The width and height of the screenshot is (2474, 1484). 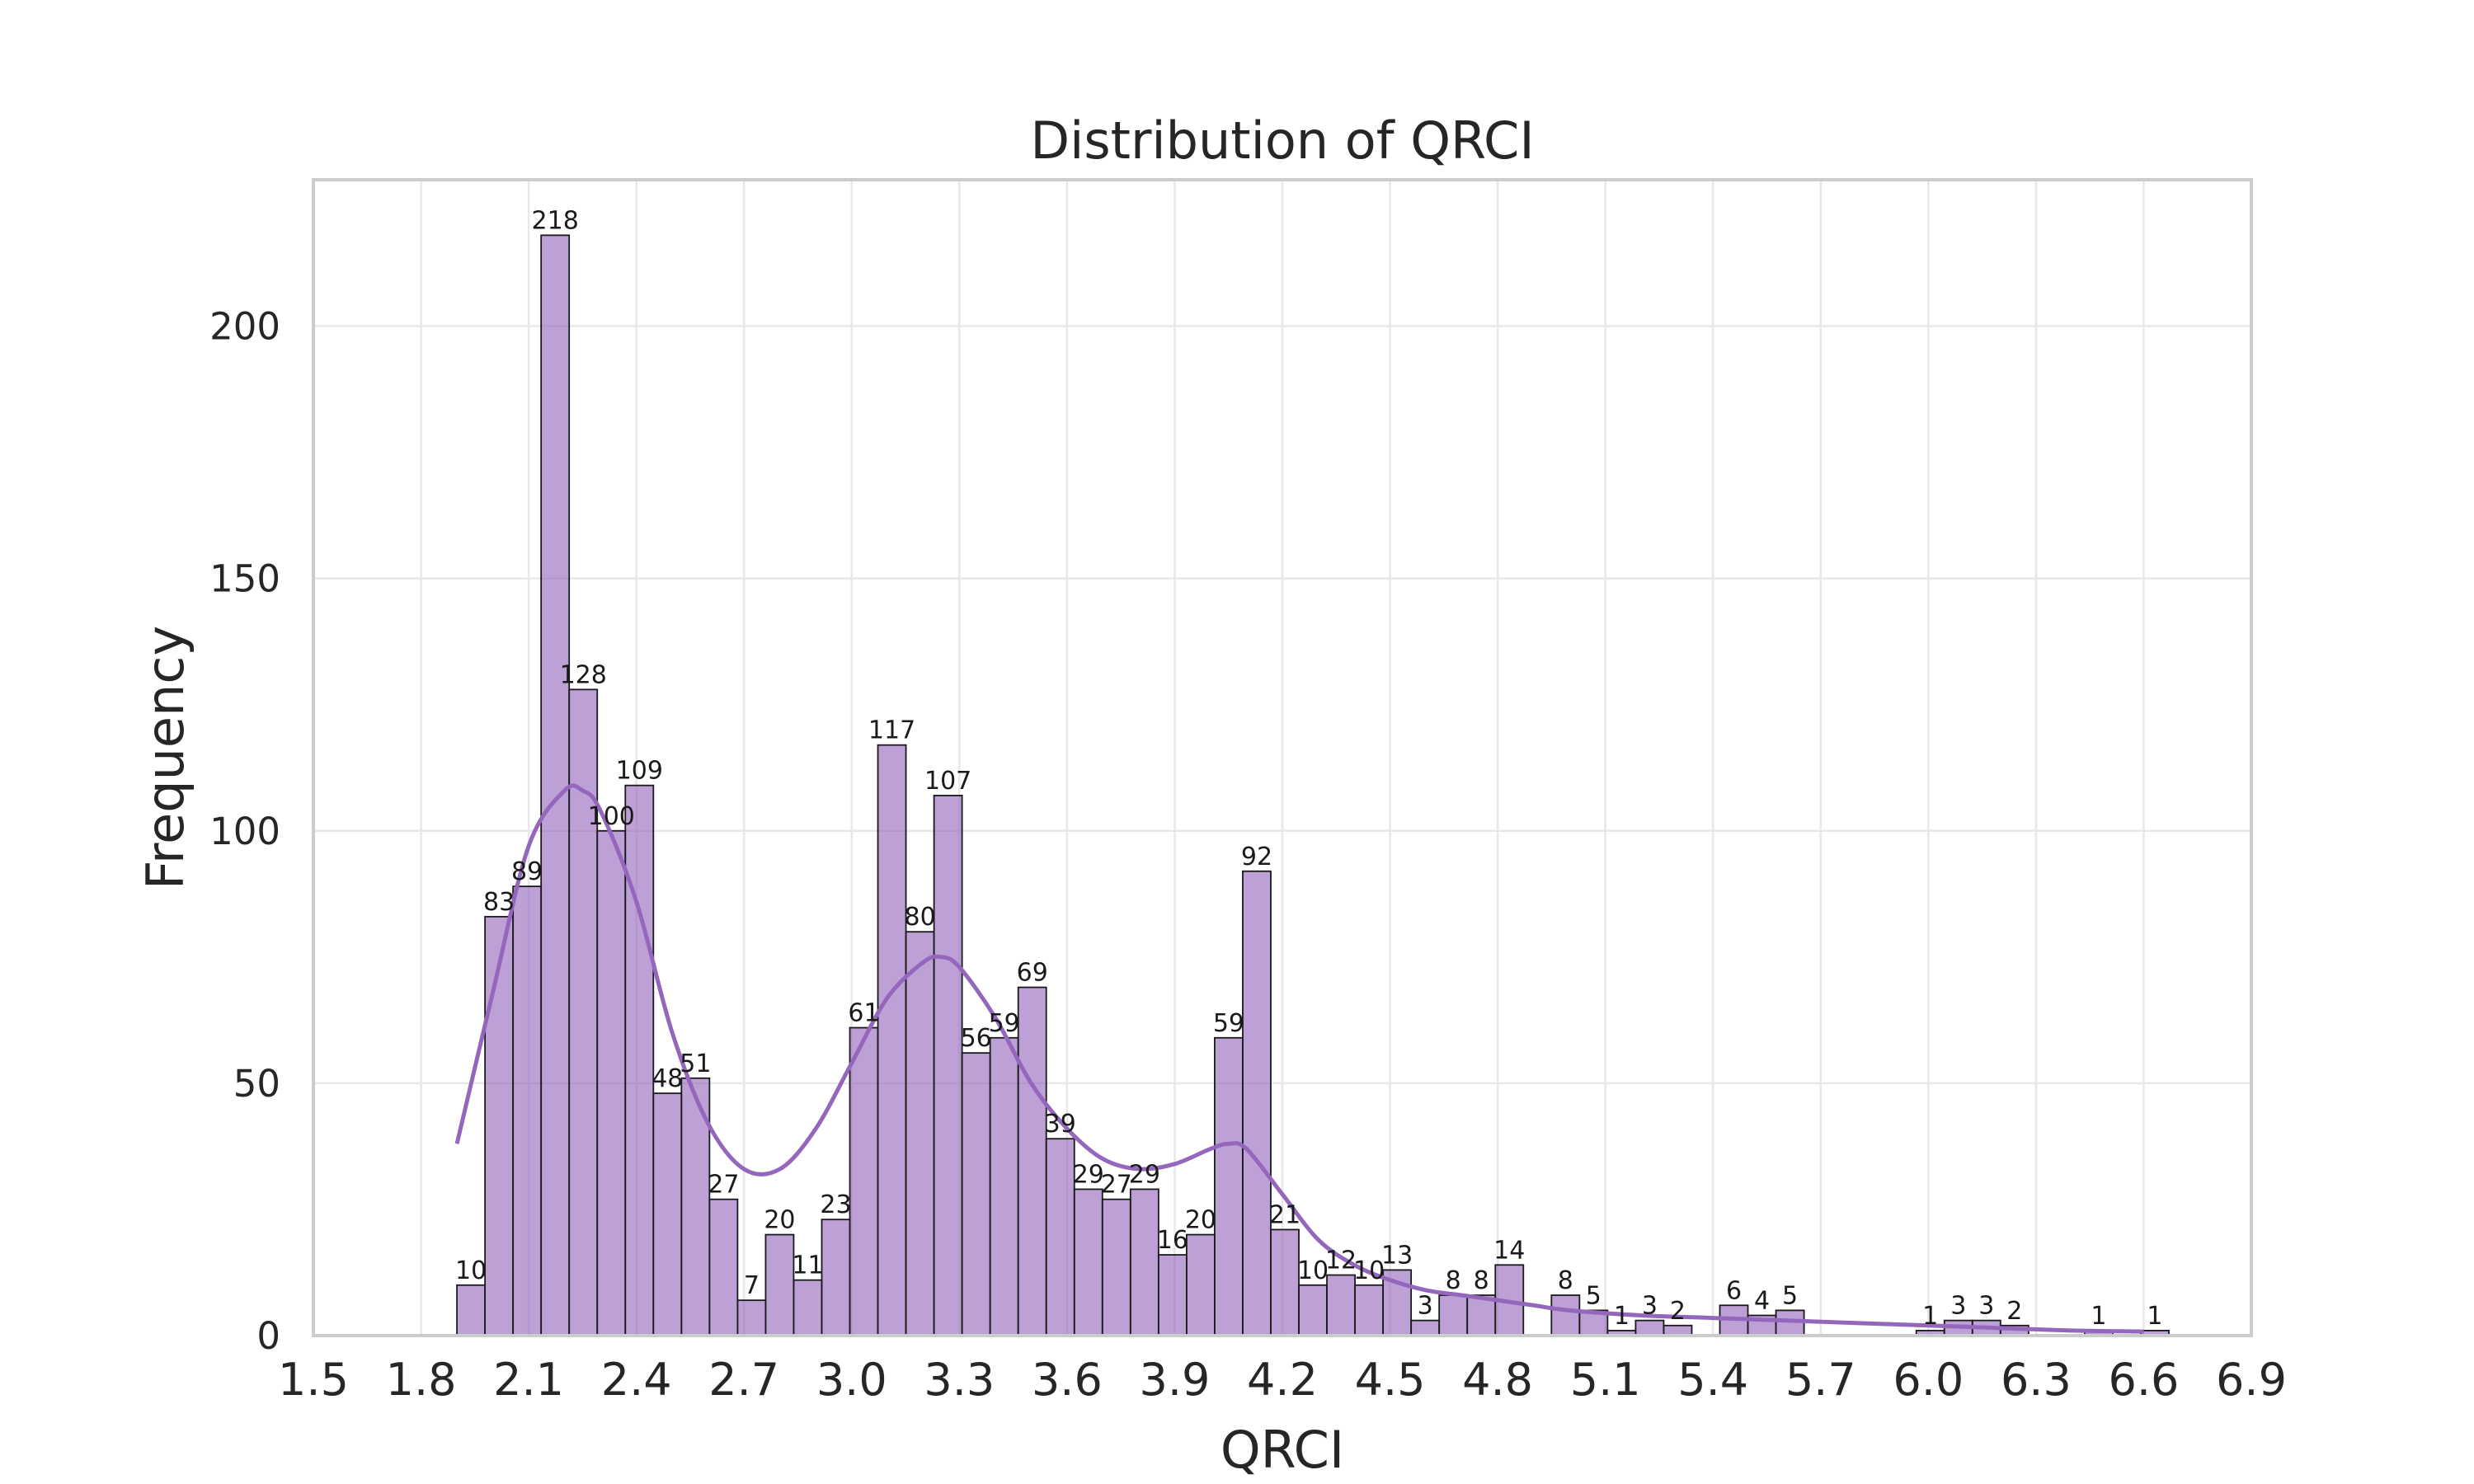 I want to click on bar-value-label: 56, so click(x=976, y=1038).